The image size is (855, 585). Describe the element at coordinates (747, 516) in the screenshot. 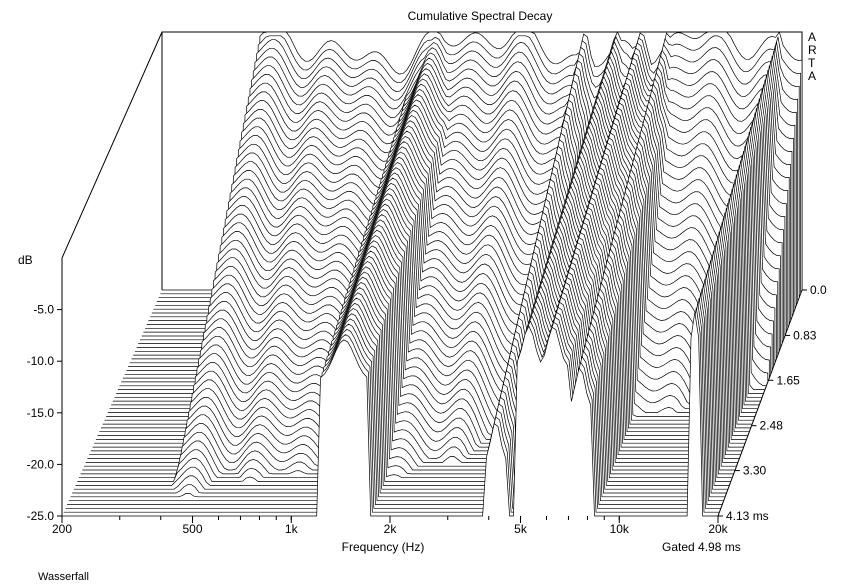

I see `time-tick-label: 4.13 ms` at that location.